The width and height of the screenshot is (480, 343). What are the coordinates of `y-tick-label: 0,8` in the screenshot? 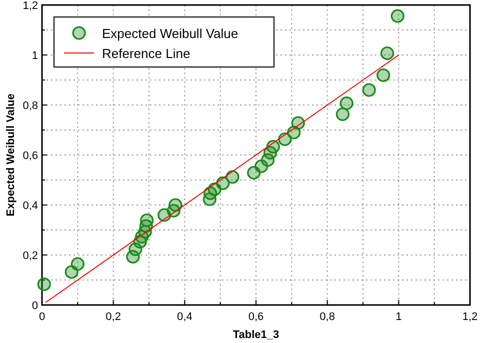 It's located at (30, 106).